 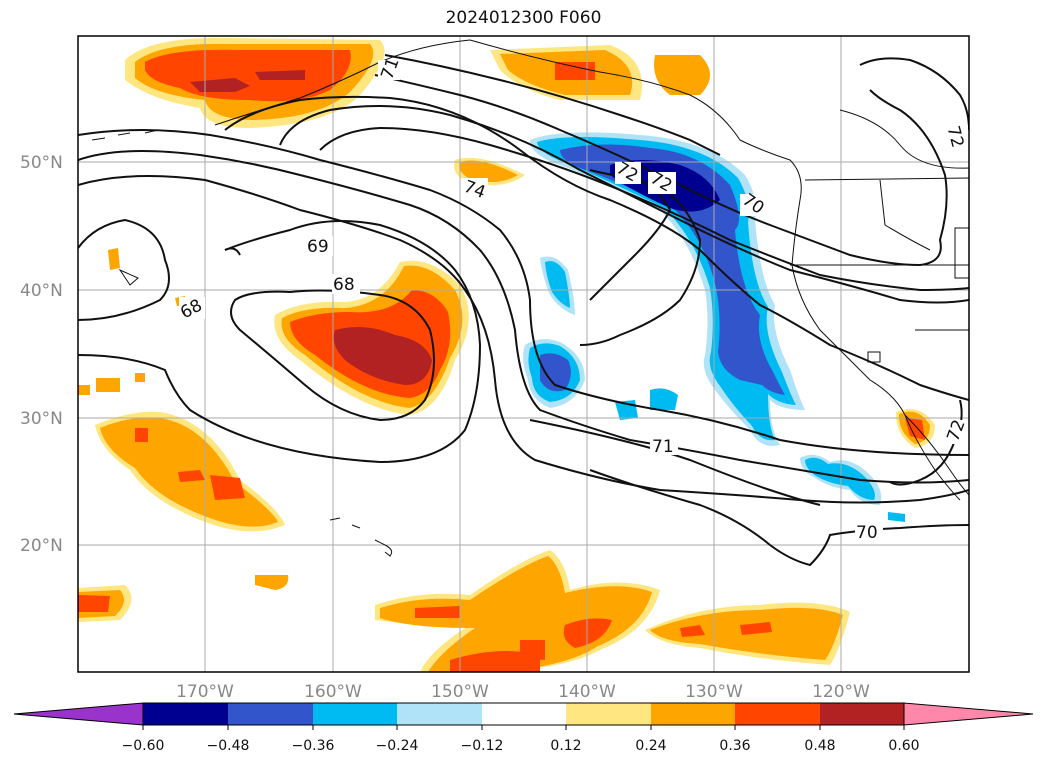 I want to click on latitude-labels: 50°N 40°N 30°N 20°N, so click(x=41, y=354).